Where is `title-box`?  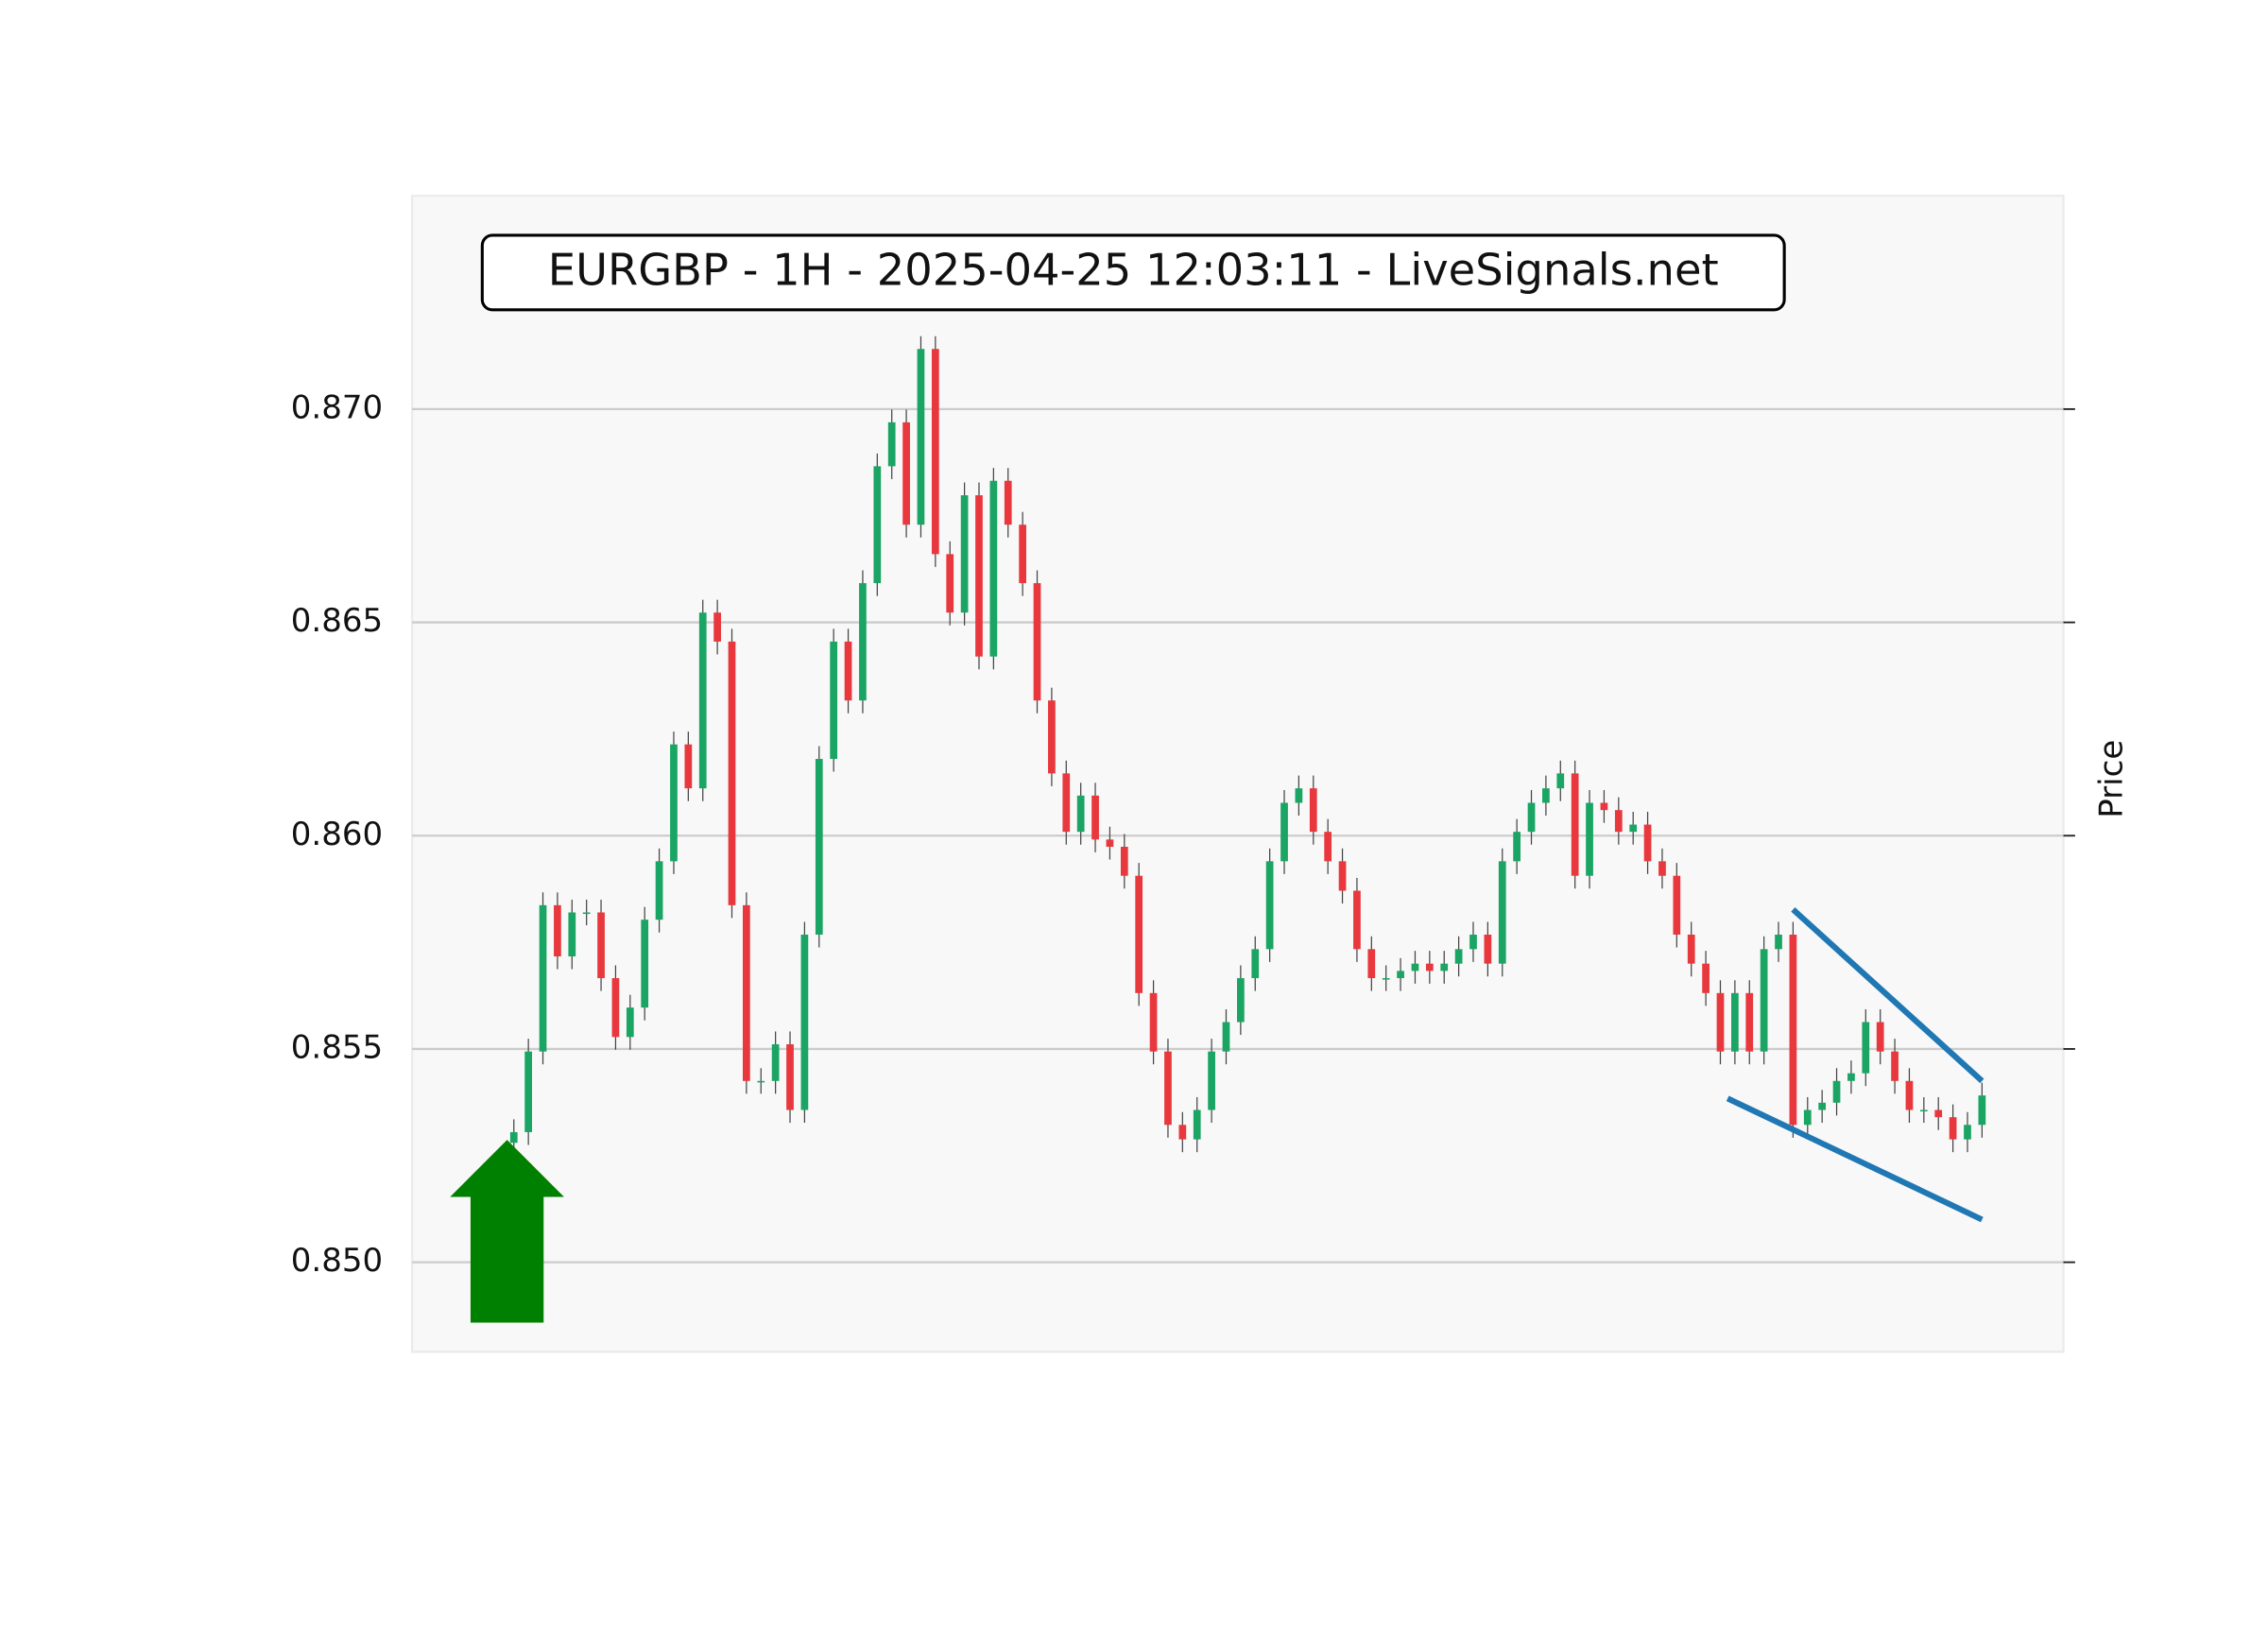 title-box is located at coordinates (1133, 272).